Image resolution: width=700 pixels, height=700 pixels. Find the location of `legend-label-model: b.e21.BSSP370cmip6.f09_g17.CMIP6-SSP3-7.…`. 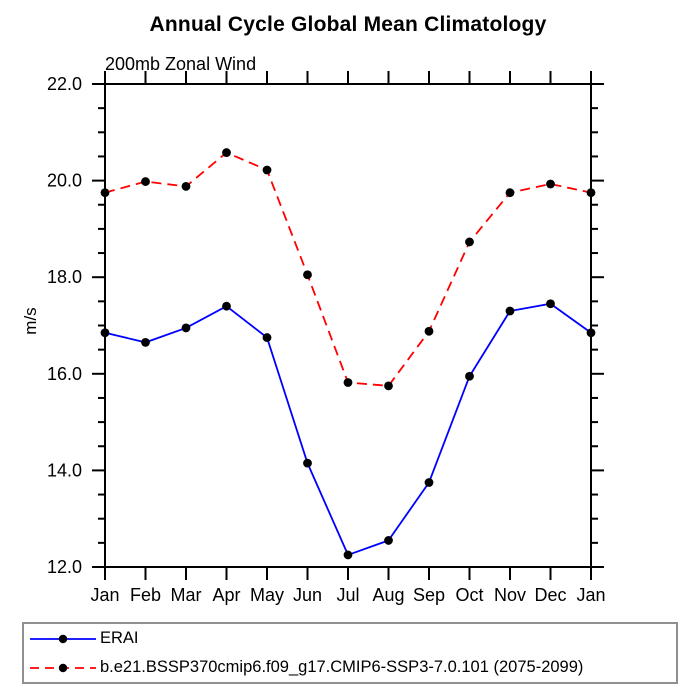

legend-label-model: b.e21.BSSP370cmip6.f09_g17.CMIP6-SSP3-7.… is located at coordinates (342, 667).